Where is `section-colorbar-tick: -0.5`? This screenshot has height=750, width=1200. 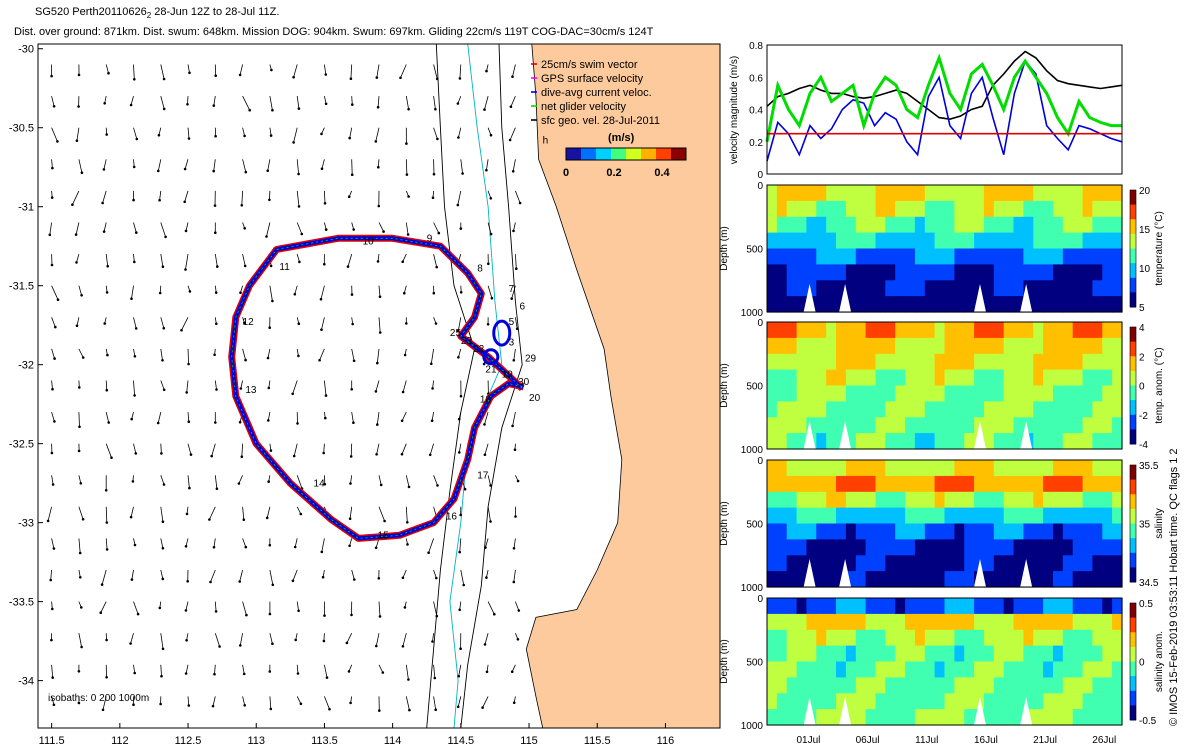 section-colorbar-tick: -0.5 is located at coordinates (1148, 721).